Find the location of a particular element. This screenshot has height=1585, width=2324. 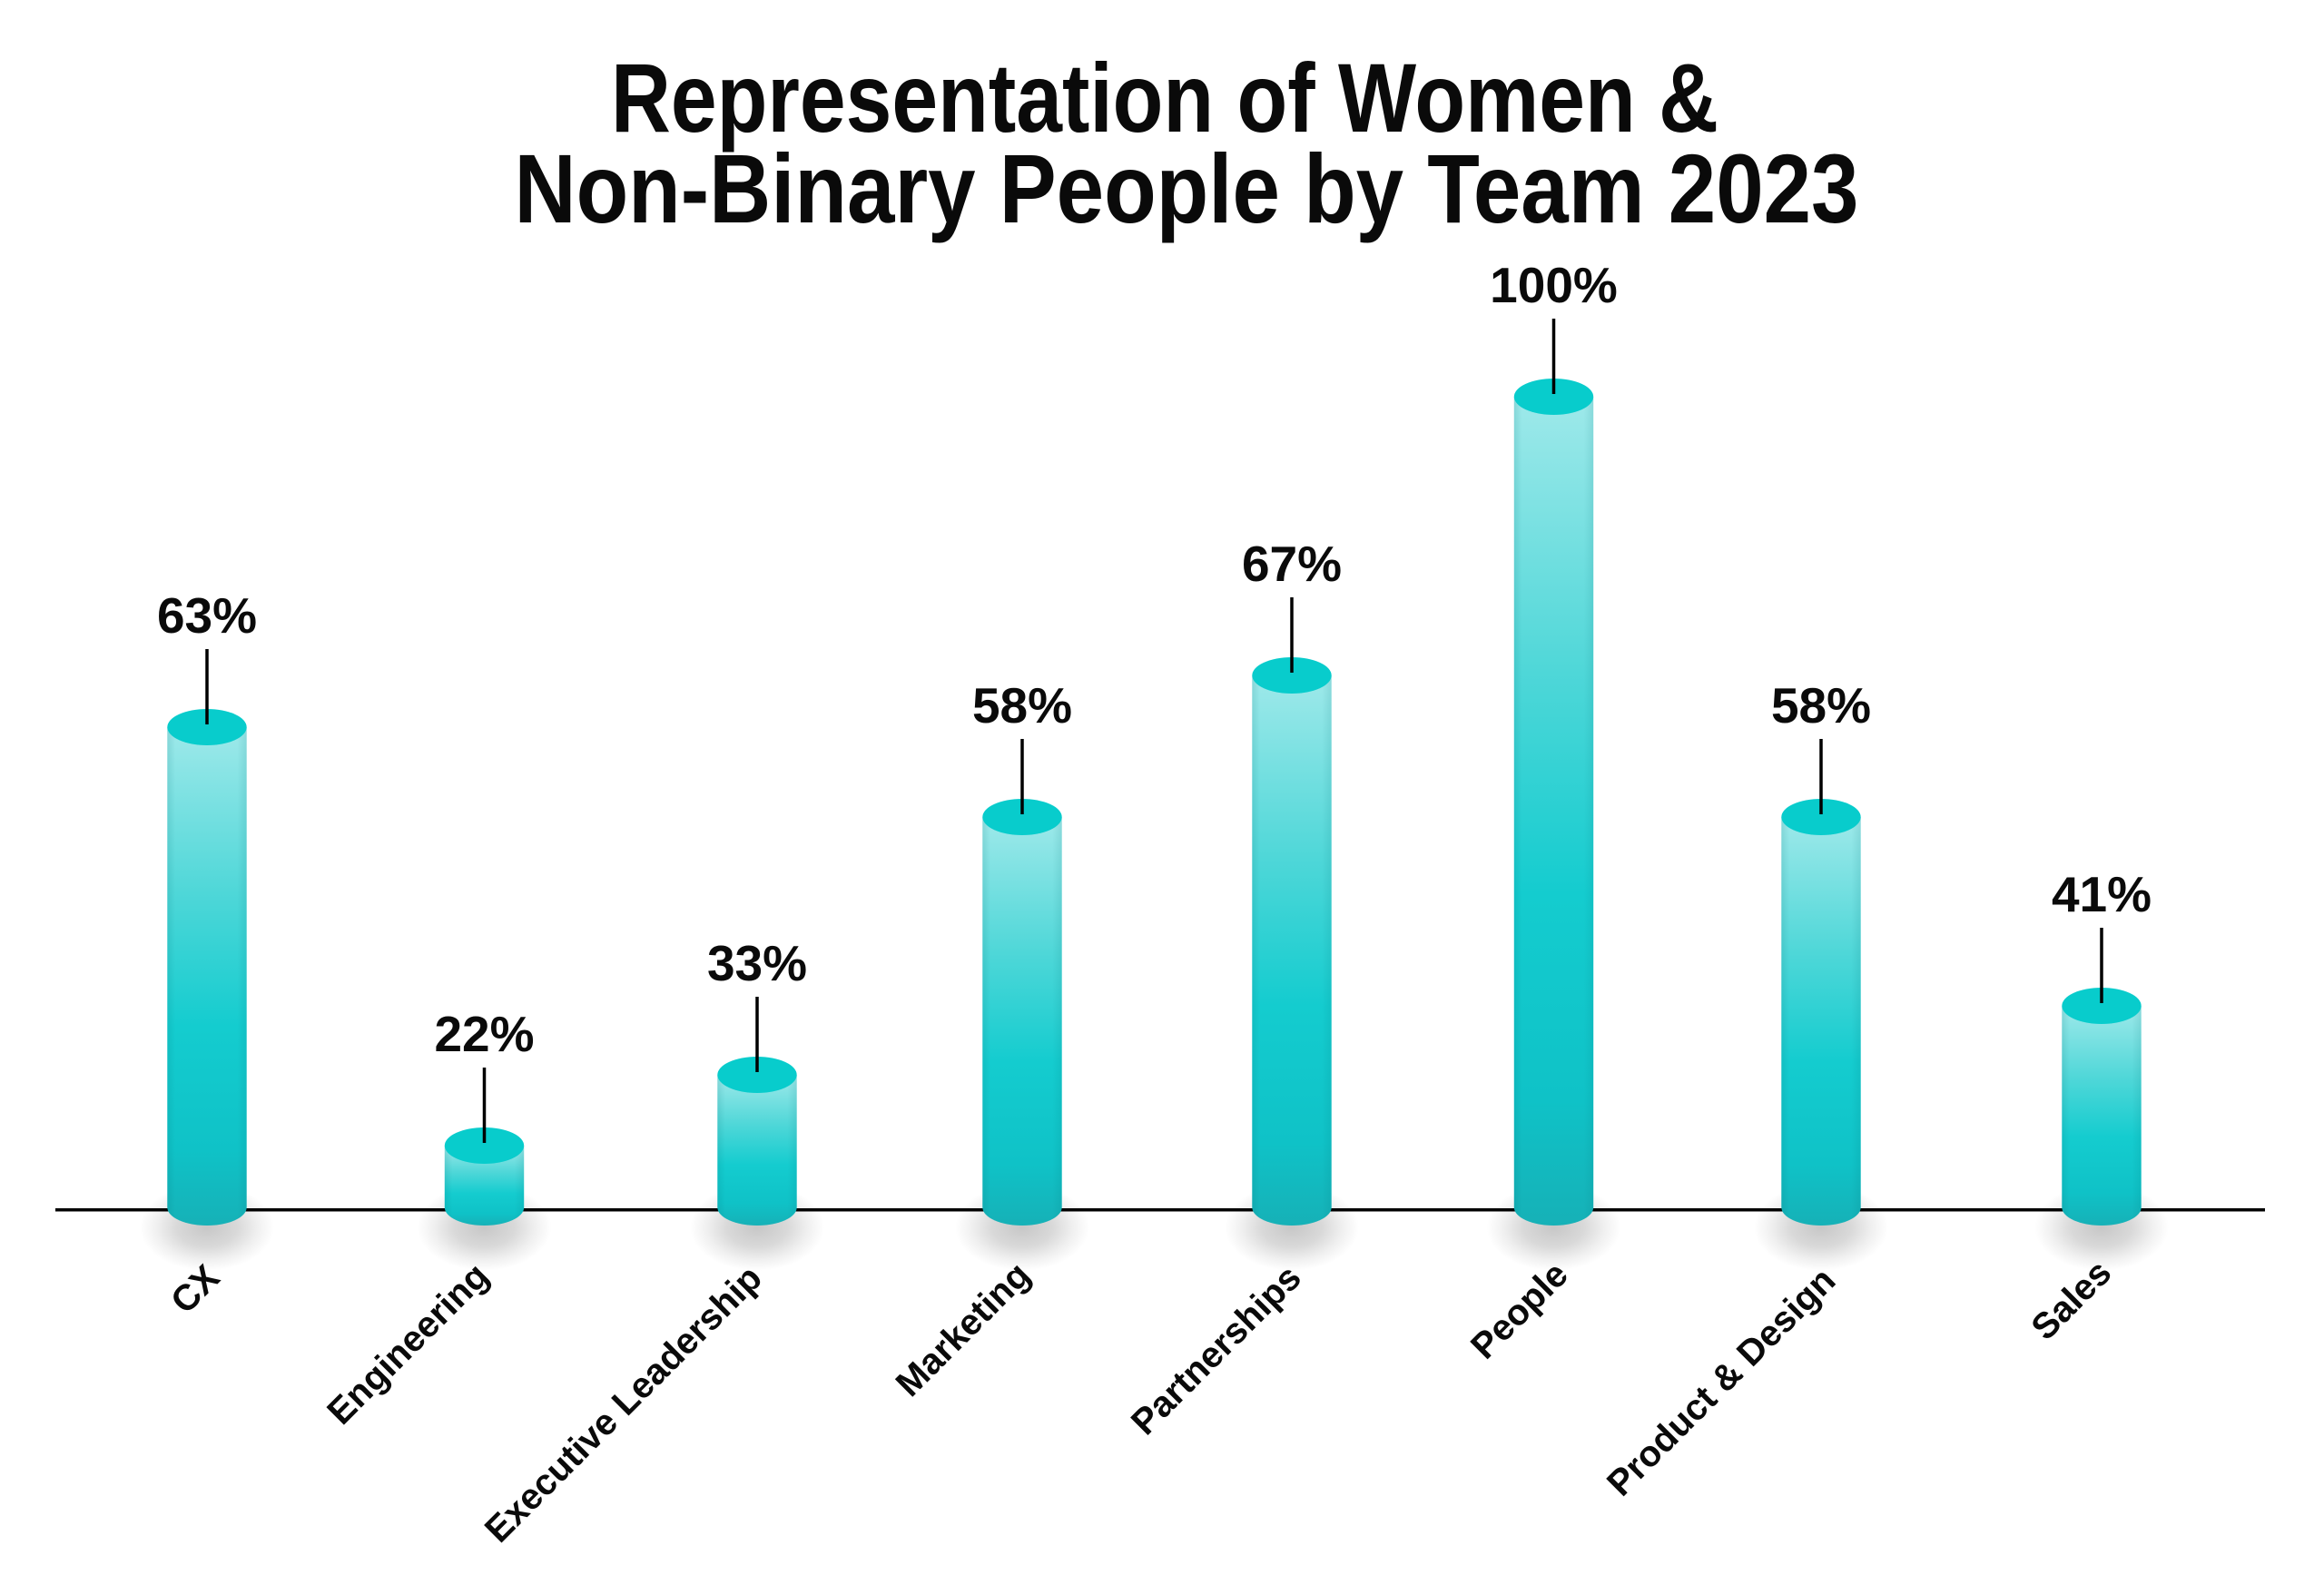

svg-text: People is located at coordinates (1519, 1311).